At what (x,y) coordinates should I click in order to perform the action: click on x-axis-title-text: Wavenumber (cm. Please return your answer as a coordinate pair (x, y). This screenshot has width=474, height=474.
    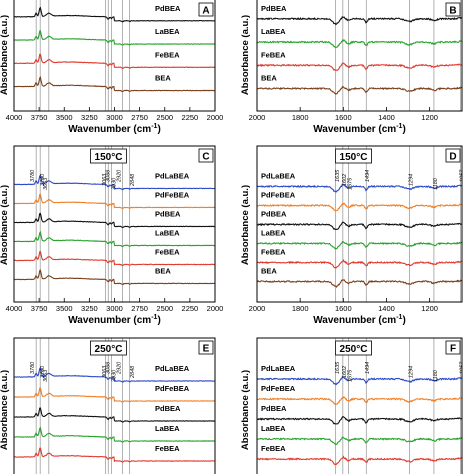
    Looking at the image, I should click on (109, 320).